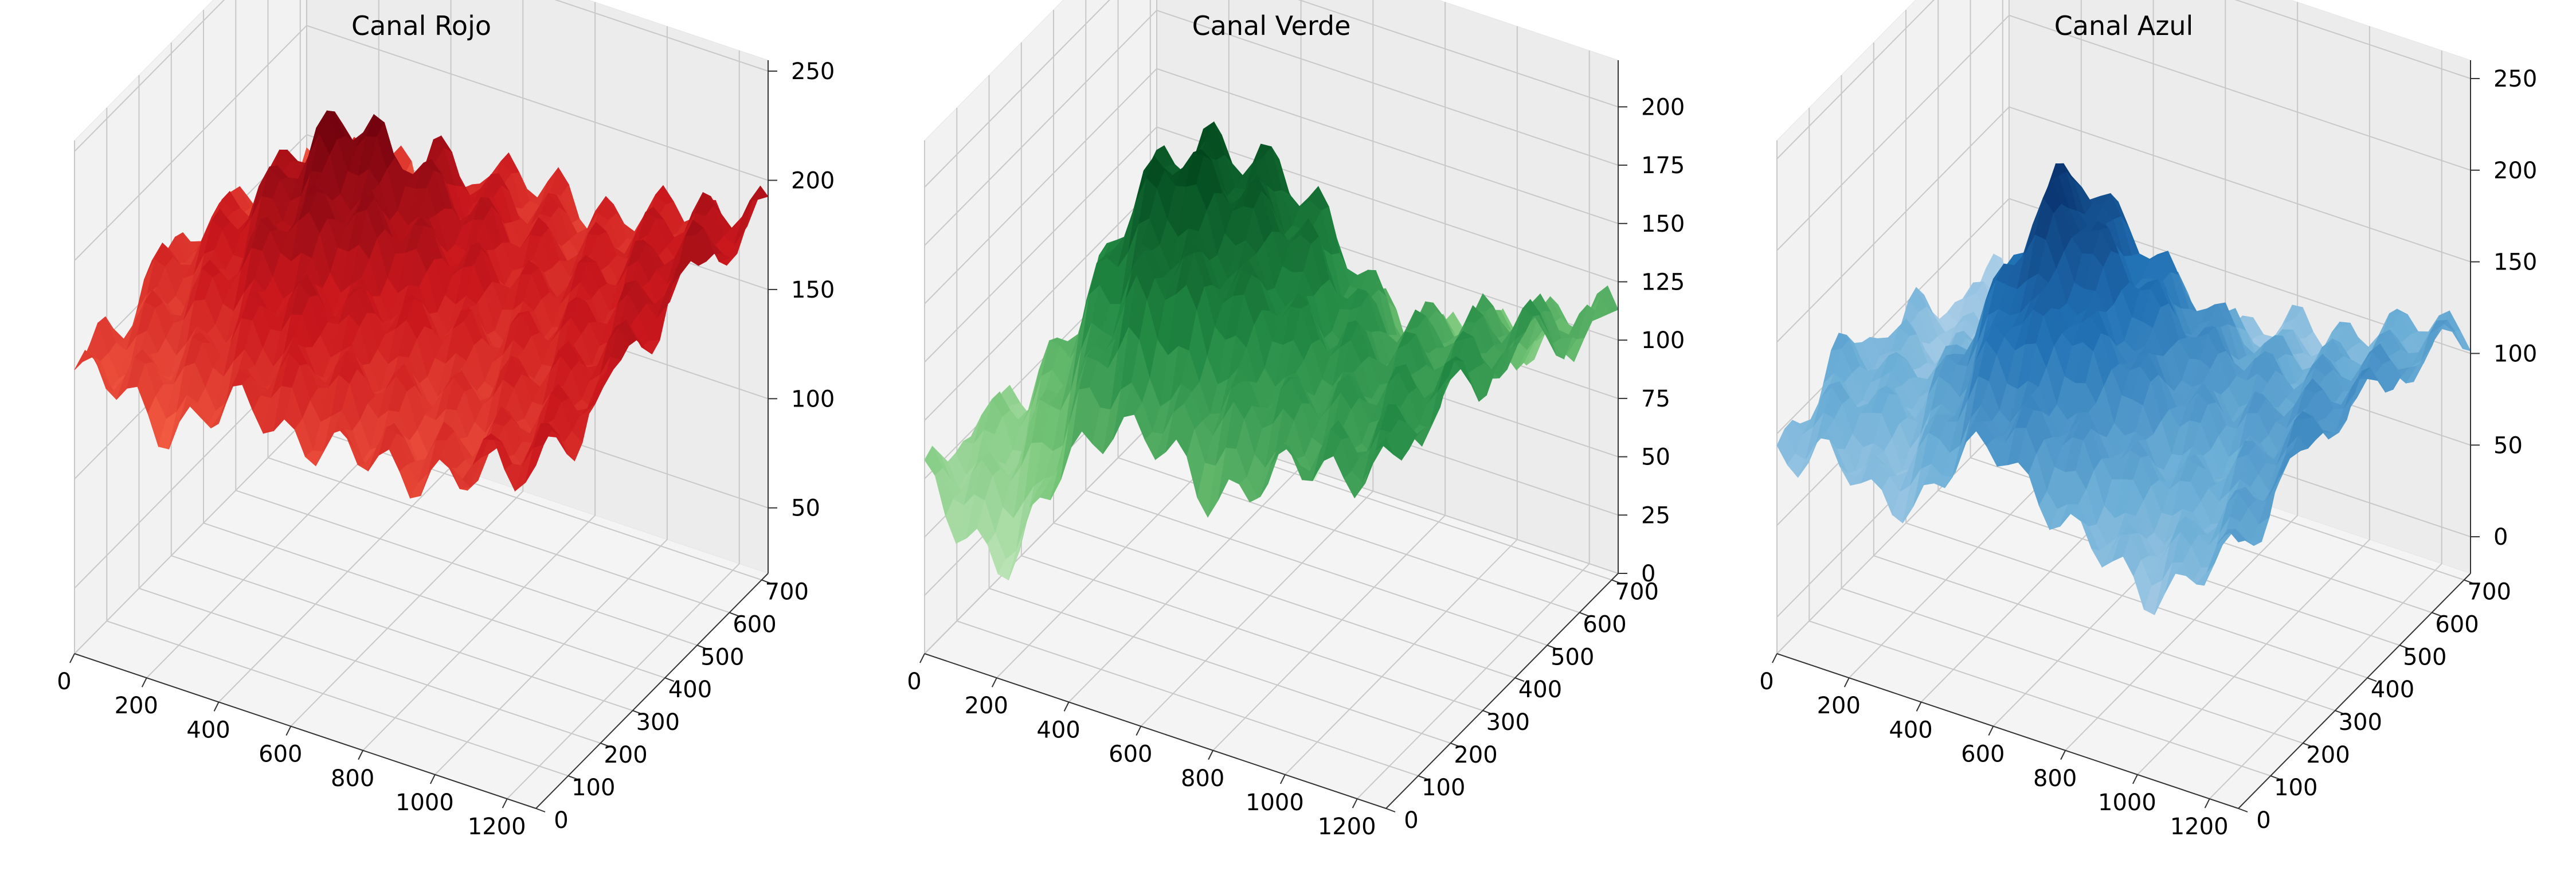  Describe the element at coordinates (1663, 282) in the screenshot. I see `z-tick-label: 125` at that location.